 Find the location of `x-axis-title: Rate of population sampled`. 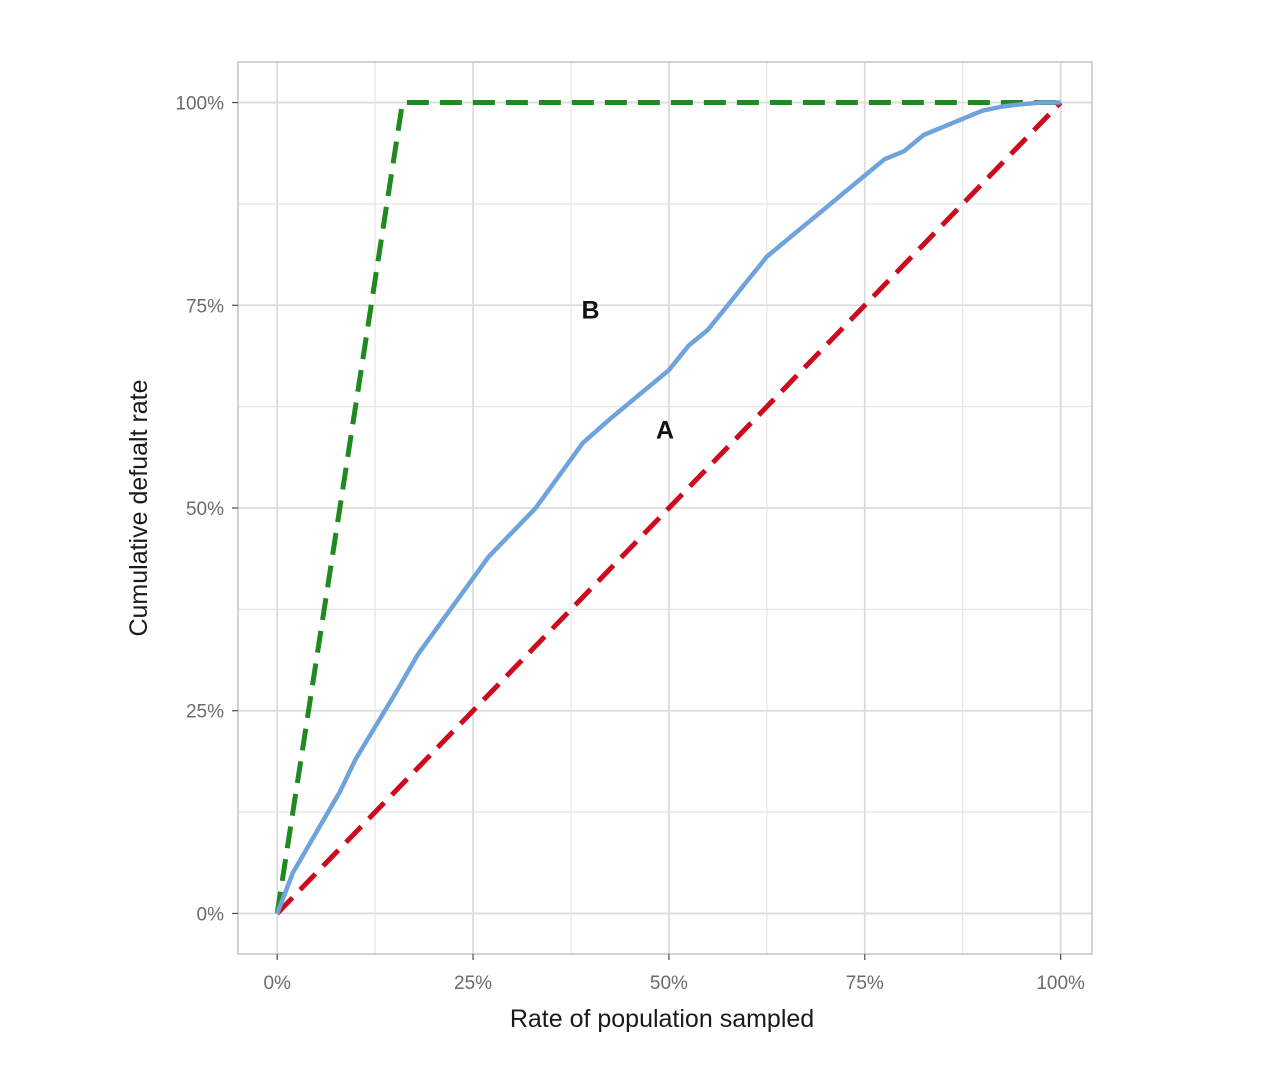

x-axis-title: Rate of population sampled is located at coordinates (662, 1019).